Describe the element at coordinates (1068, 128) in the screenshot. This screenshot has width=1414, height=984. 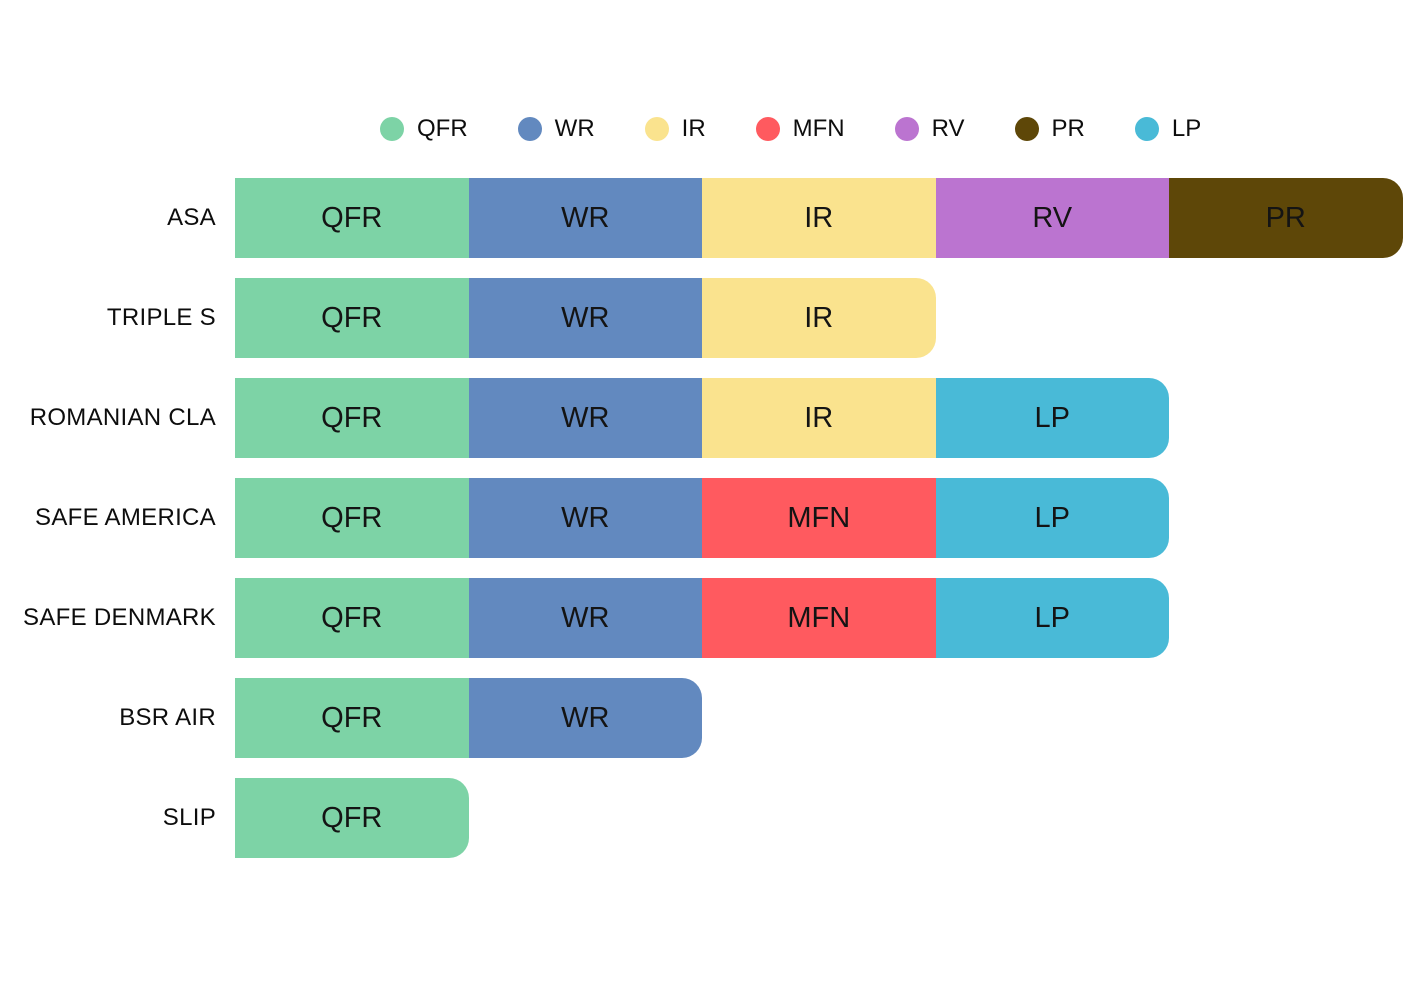
I see `legend-label: PR` at that location.